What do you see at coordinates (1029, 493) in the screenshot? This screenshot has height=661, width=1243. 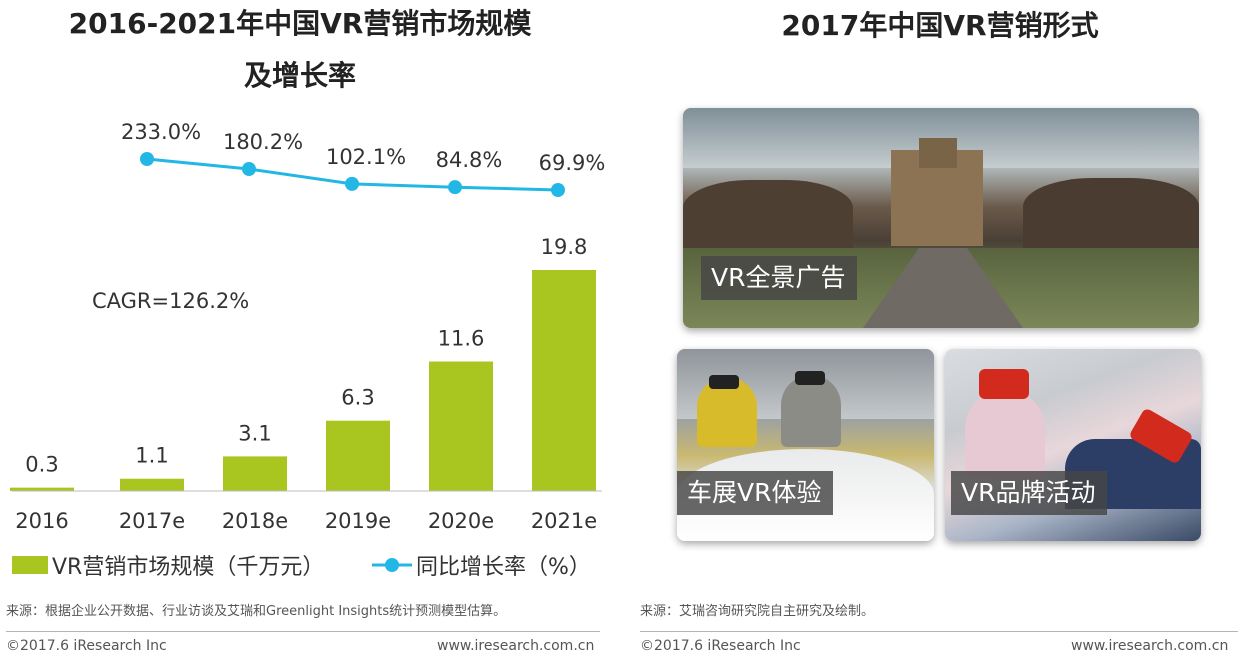 I see `vr-brand-event-label: VR品牌活动` at bounding box center [1029, 493].